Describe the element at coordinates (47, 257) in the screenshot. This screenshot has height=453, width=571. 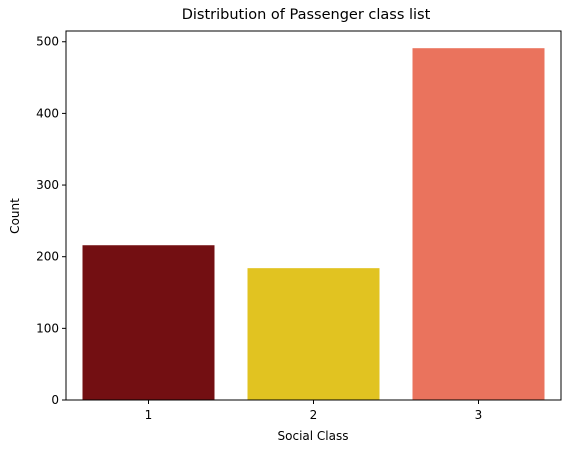
I see `y-tick-label: 200` at that location.